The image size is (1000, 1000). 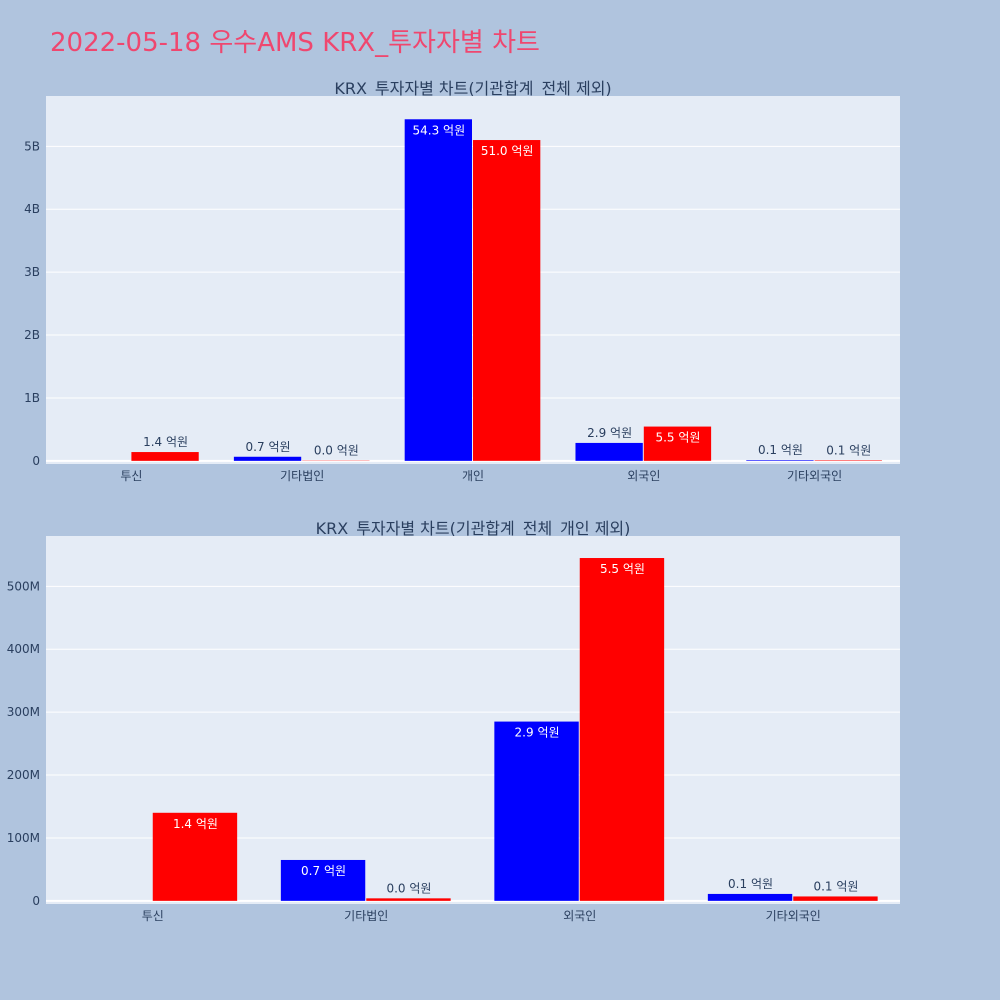 I want to click on chart-2-xtick-label: 기타외국인, so click(x=793, y=916).